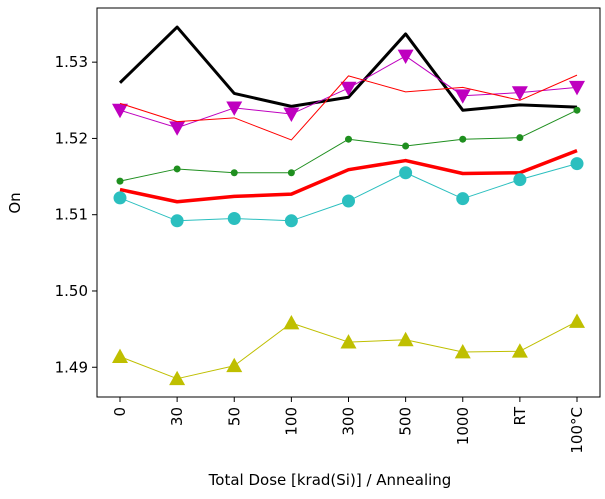 This screenshot has height=499, width=605. Describe the element at coordinates (520, 415) in the screenshot. I see `x-tick-label: RT` at that location.